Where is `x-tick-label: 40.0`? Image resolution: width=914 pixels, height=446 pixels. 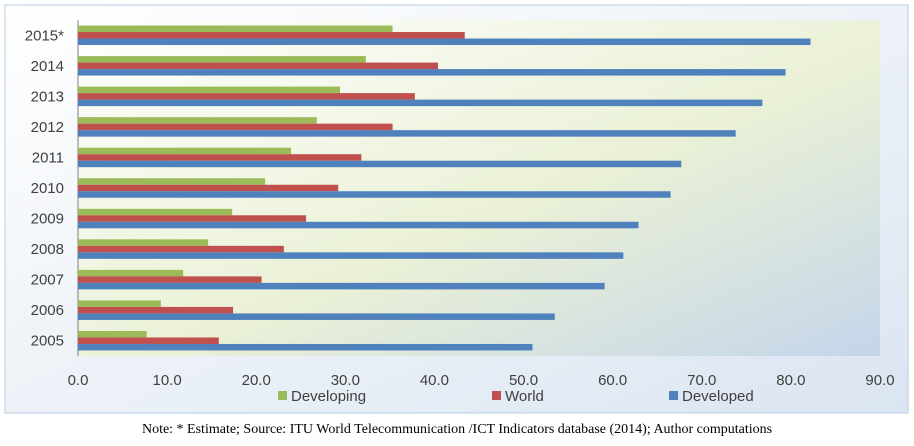 x-tick-label: 40.0 is located at coordinates (434, 380).